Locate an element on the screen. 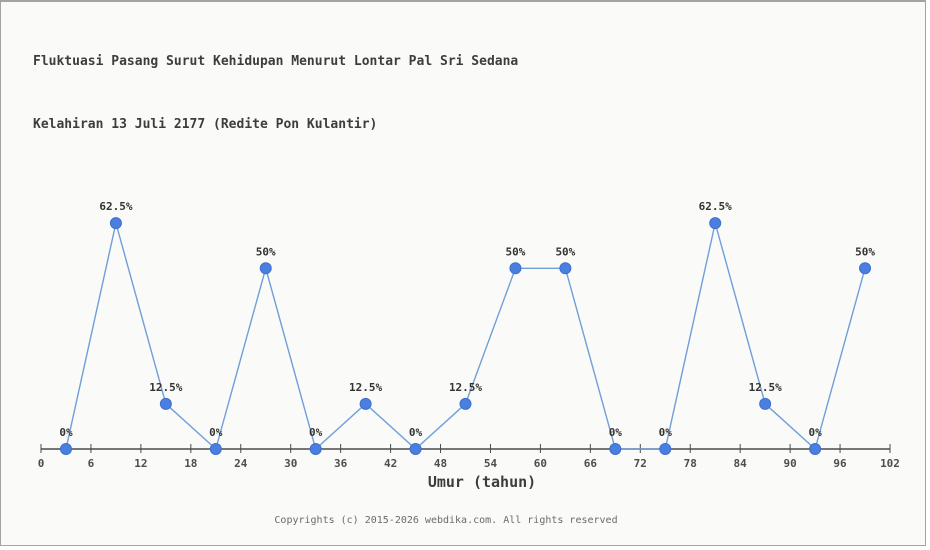 The image size is (930, 550). x-tick-label: 72 is located at coordinates (640, 463).